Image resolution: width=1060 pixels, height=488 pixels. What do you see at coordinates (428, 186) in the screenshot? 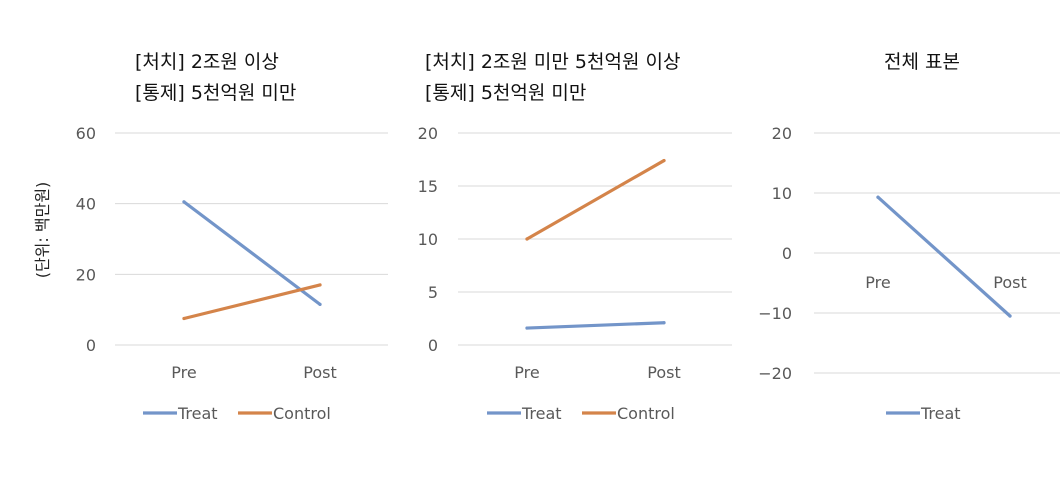
I see `y-tick-label: 15` at bounding box center [428, 186].